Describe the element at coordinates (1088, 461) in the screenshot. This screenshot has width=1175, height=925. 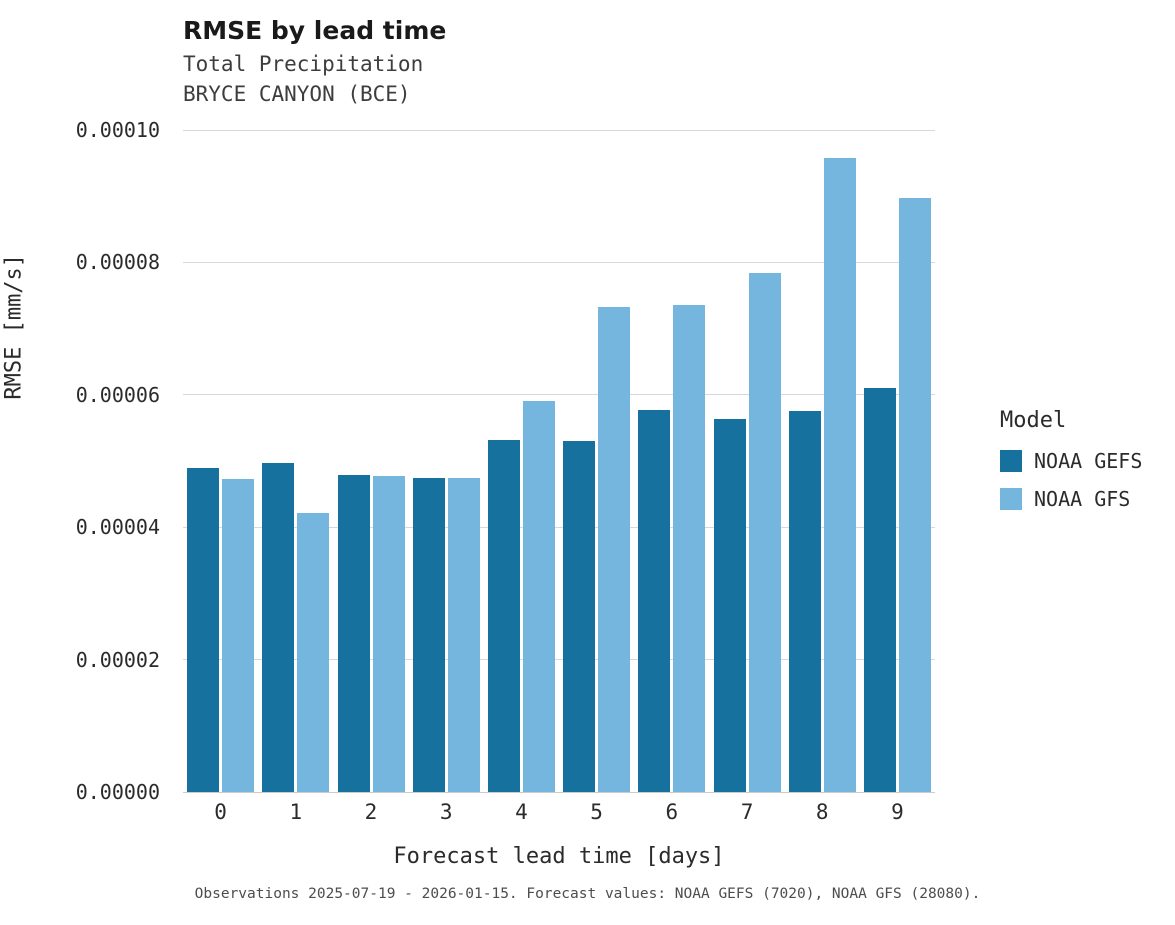
I see `legend-label-noaa-gefs: NOAA GEFS` at that location.